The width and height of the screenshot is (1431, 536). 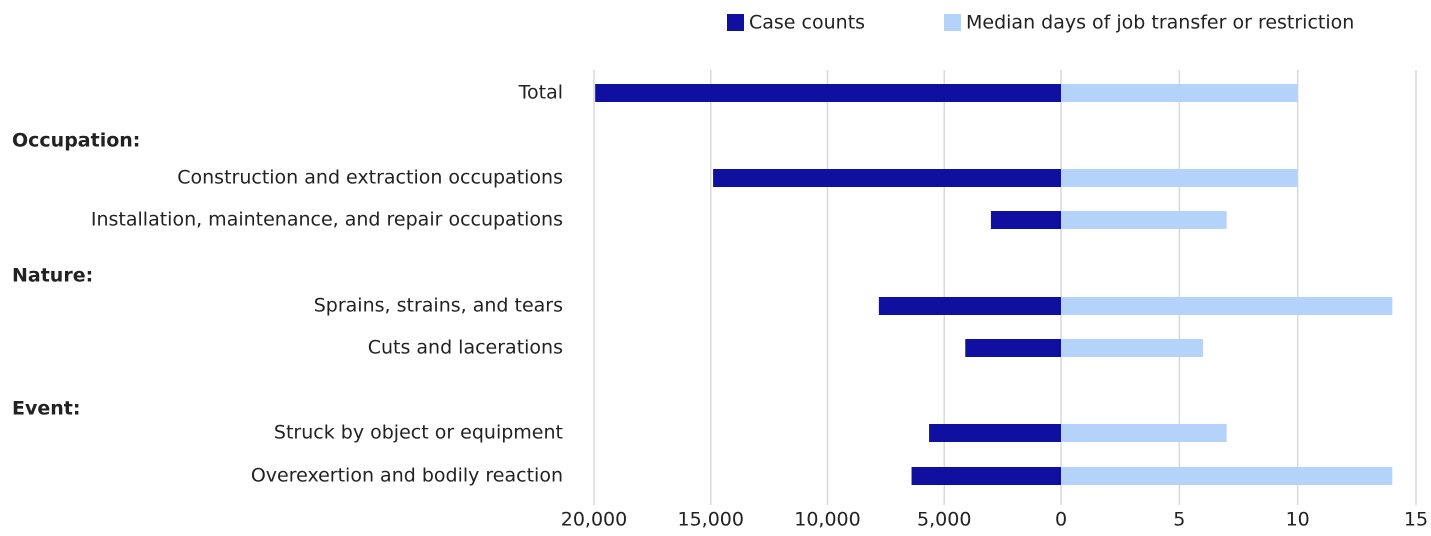 I want to click on category-label: Struck by object or equipment, so click(x=418, y=433).